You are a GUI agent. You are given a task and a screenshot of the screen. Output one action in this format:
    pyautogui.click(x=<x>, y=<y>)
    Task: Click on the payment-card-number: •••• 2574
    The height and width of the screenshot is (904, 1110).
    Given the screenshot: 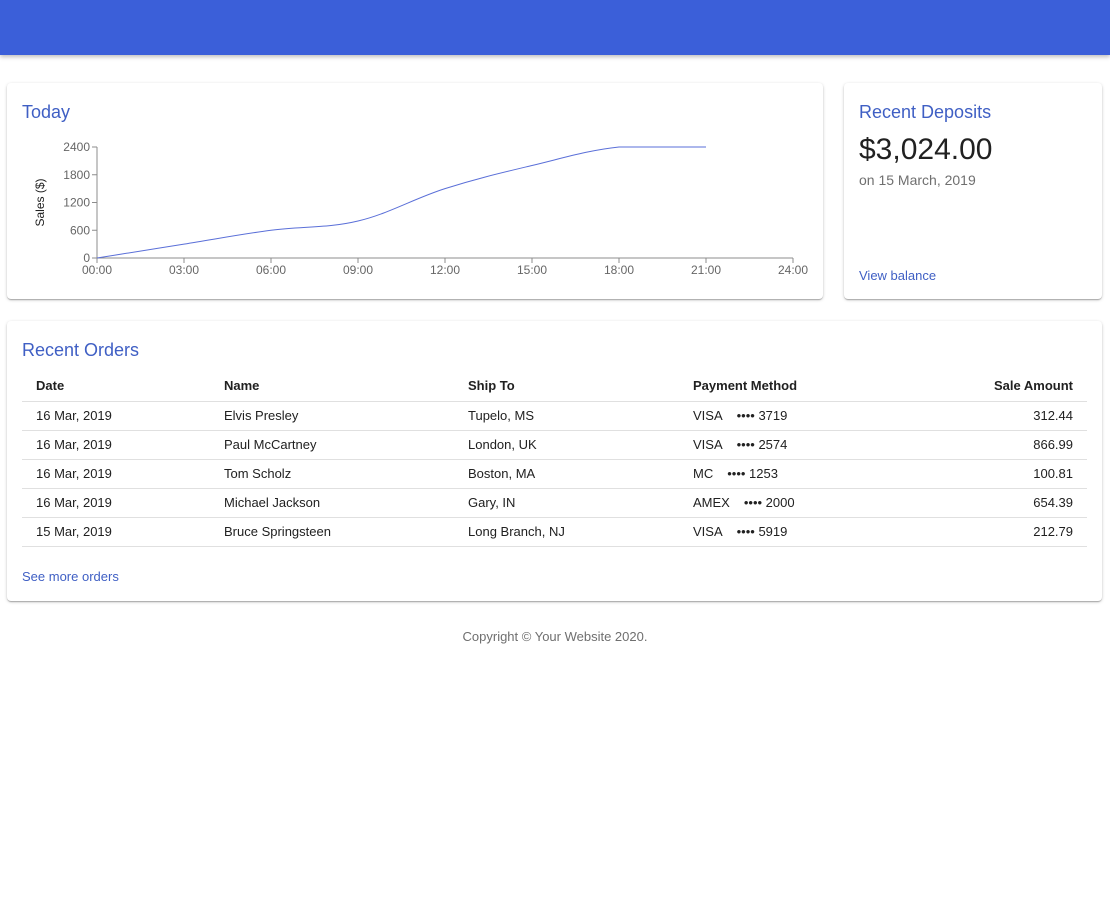 What is the action you would take?
    pyautogui.click(x=762, y=444)
    